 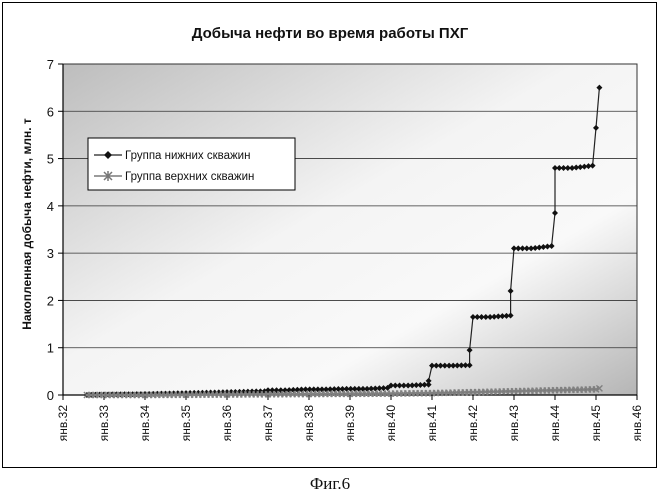 What do you see at coordinates (189, 177) in the screenshot?
I see `legend-label-upper: Группа верхних скважин` at bounding box center [189, 177].